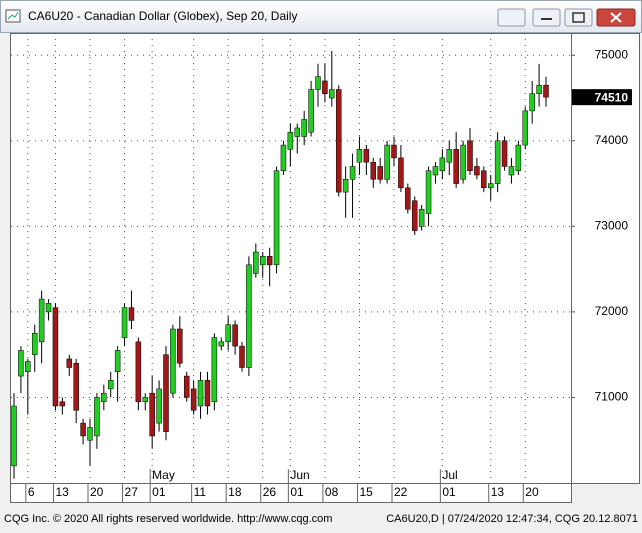 This screenshot has width=642, height=533. Describe the element at coordinates (612, 54) in the screenshot. I see `y-tick-label: 75000` at that location.